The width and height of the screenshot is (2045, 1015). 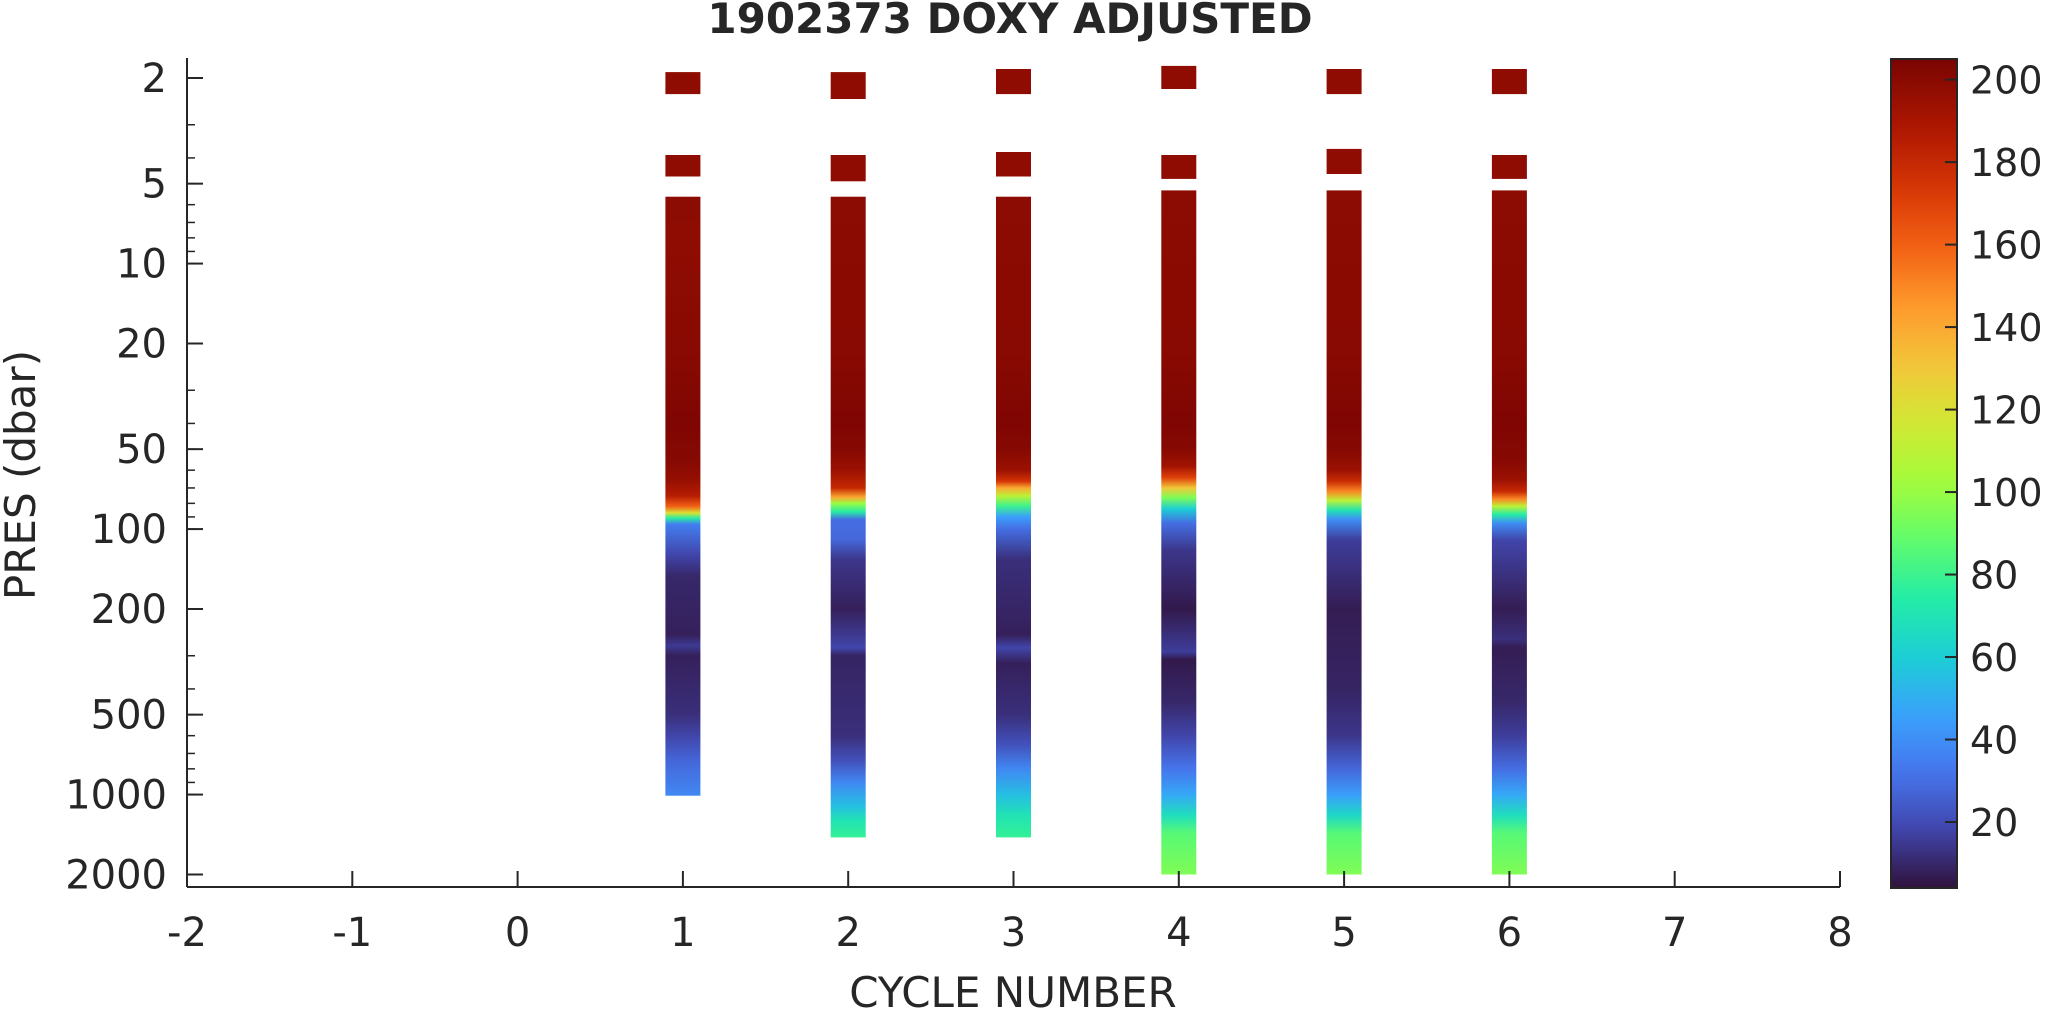 I want to click on x-tick-label: -1, so click(x=352, y=933).